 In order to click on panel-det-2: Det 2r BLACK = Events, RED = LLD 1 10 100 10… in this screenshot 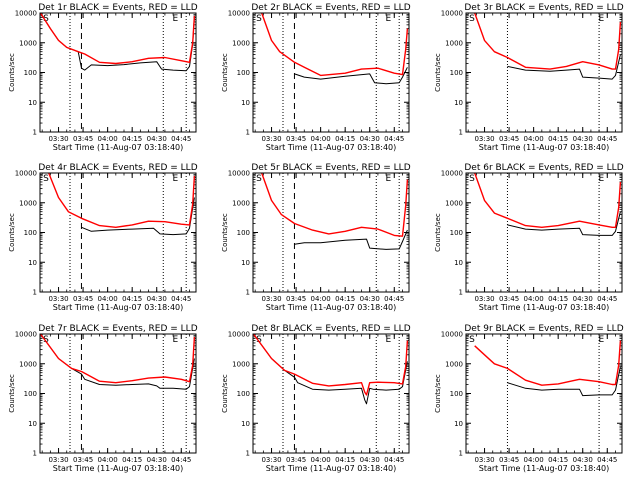, I will do `click(316, 77)`.